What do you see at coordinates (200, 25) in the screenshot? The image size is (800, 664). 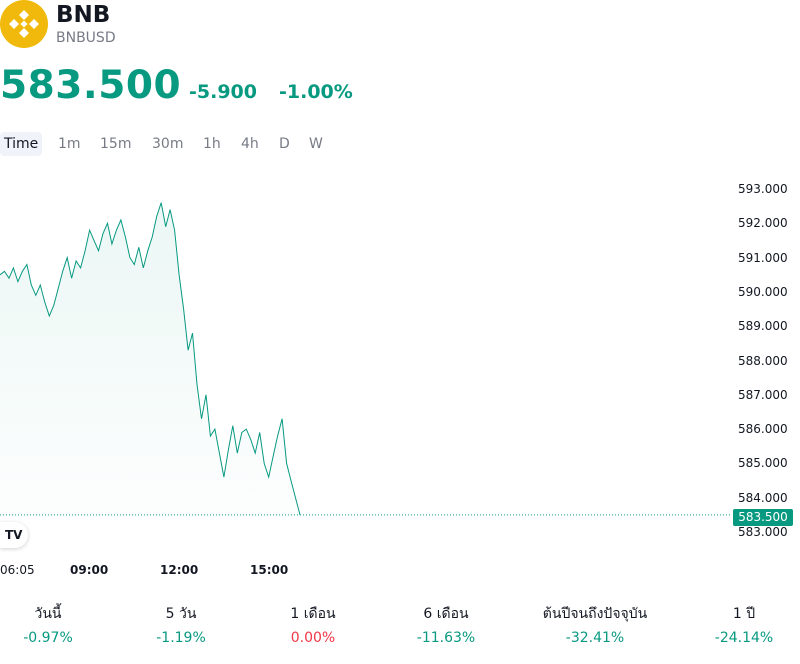 I see `symbol-header: BNB BNBUSD` at bounding box center [200, 25].